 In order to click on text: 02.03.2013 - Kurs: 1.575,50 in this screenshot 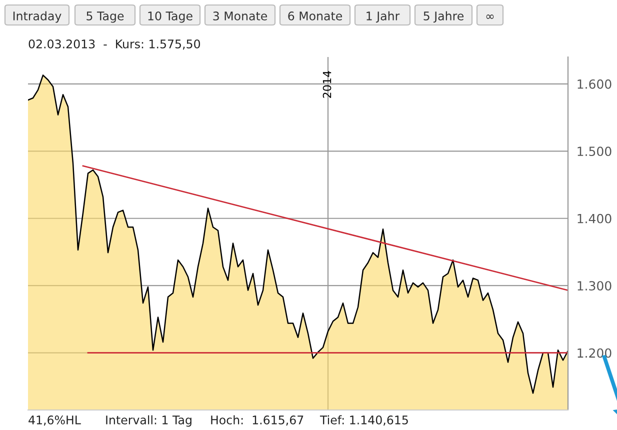, I will do `click(114, 44)`.